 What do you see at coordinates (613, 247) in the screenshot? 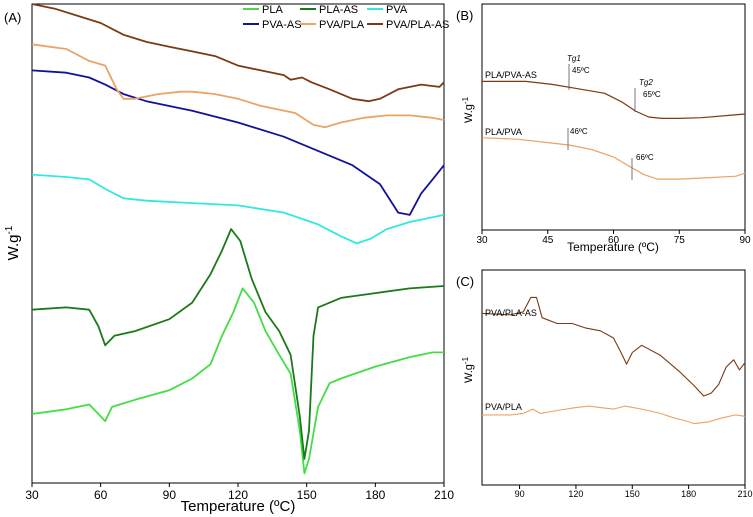
I see `panel-b-xlabel: Temperature (ºC)` at bounding box center [613, 247].